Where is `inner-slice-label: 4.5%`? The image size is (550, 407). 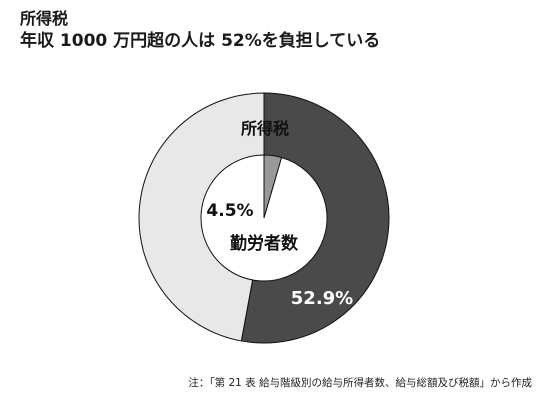 inner-slice-label: 4.5% is located at coordinates (229, 211).